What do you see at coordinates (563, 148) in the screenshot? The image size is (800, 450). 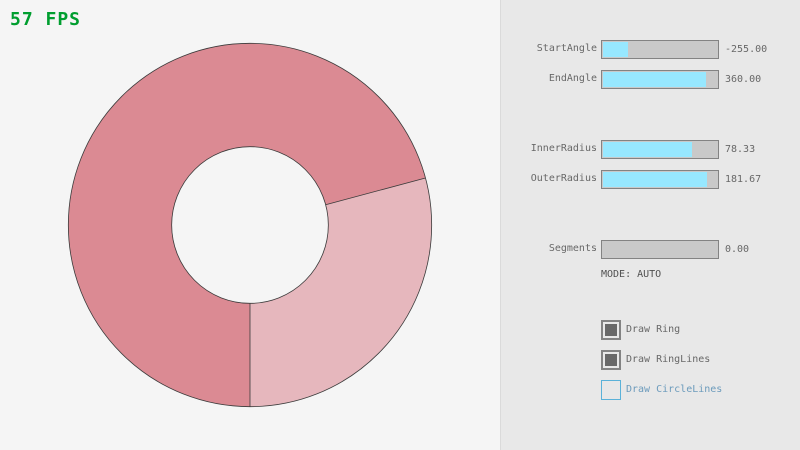 I see `slider-label: InnerRadius` at bounding box center [563, 148].